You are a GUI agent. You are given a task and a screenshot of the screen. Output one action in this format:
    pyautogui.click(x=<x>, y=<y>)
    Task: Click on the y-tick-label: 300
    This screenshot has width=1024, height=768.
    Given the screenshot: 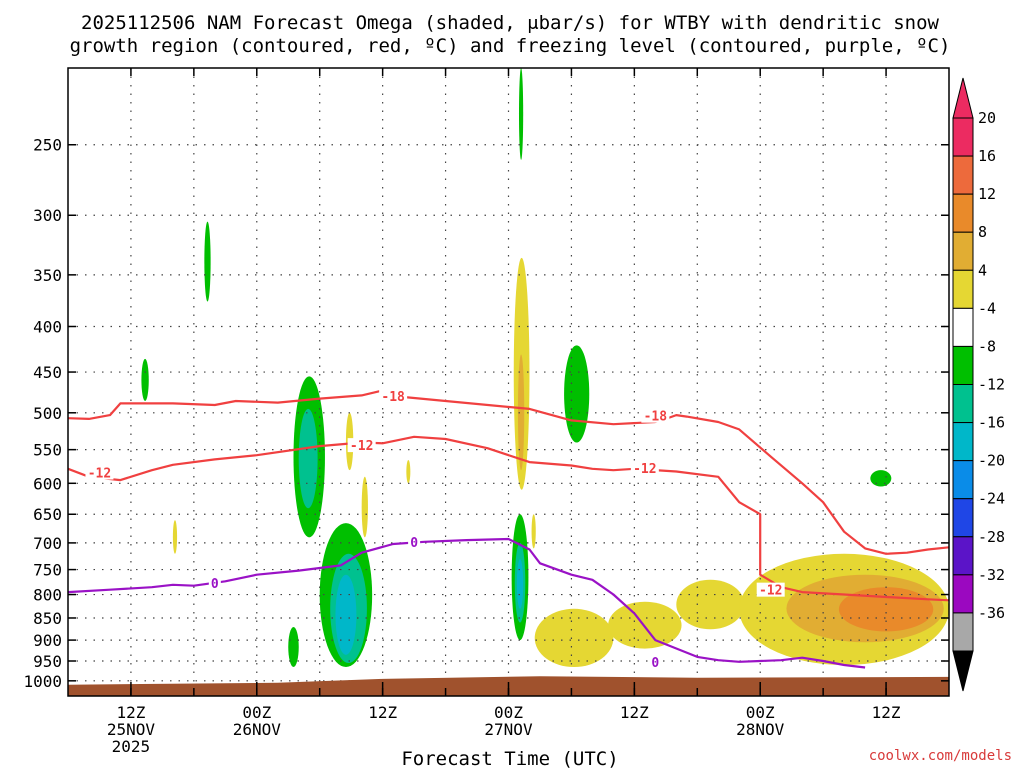 What is the action you would take?
    pyautogui.click(x=47, y=215)
    